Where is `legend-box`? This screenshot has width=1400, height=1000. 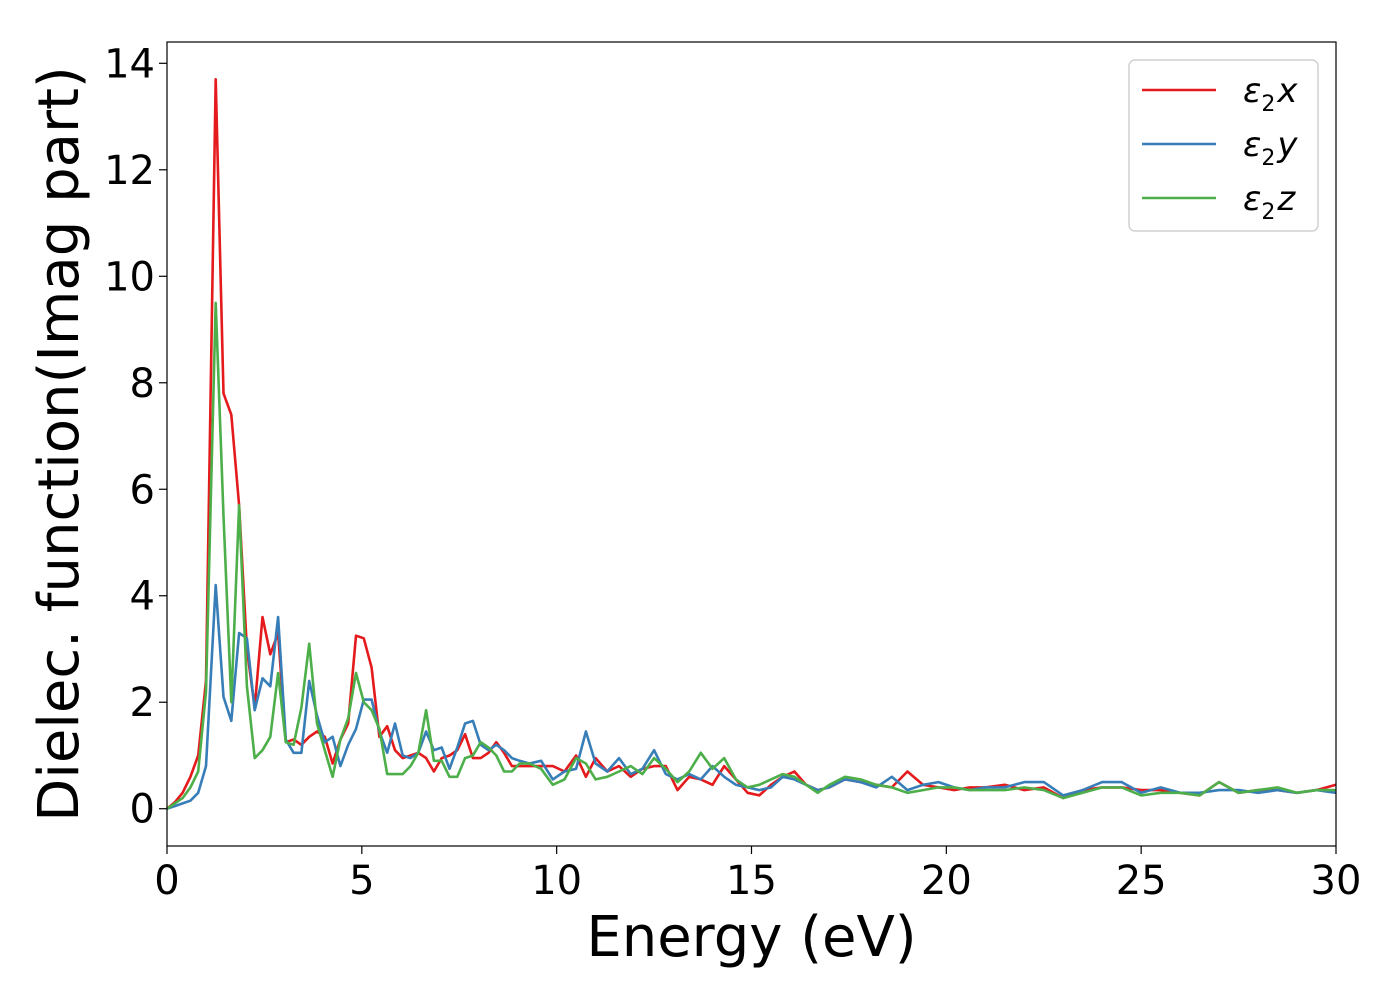 legend-box is located at coordinates (1223, 145).